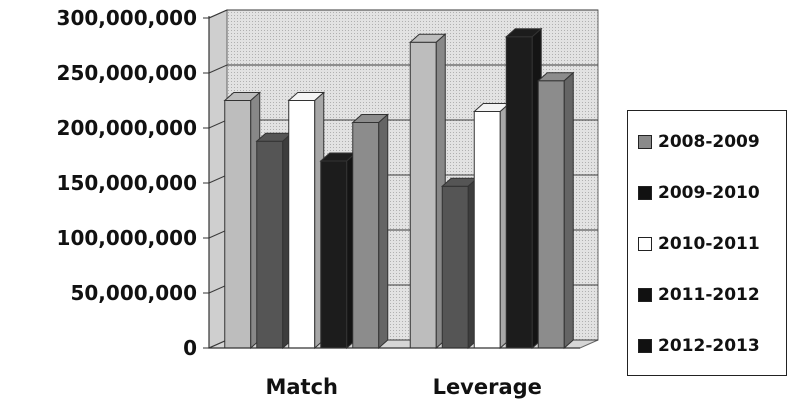  What do you see at coordinates (403, 387) in the screenshot?
I see `category-labels: Match Leverage` at bounding box center [403, 387].